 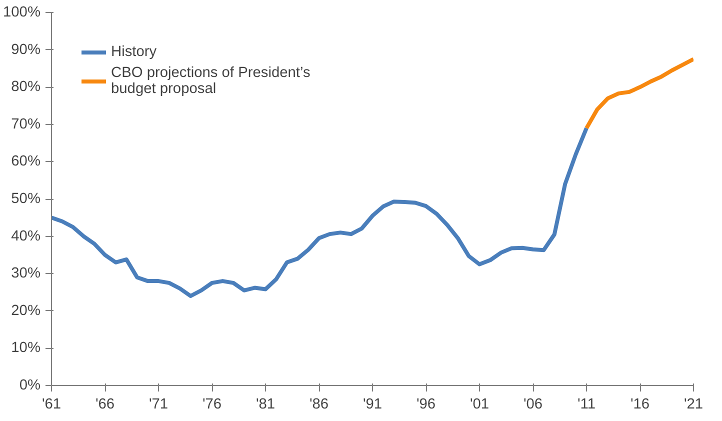 What do you see at coordinates (639, 93) in the screenshot?
I see `line-series` at bounding box center [639, 93].